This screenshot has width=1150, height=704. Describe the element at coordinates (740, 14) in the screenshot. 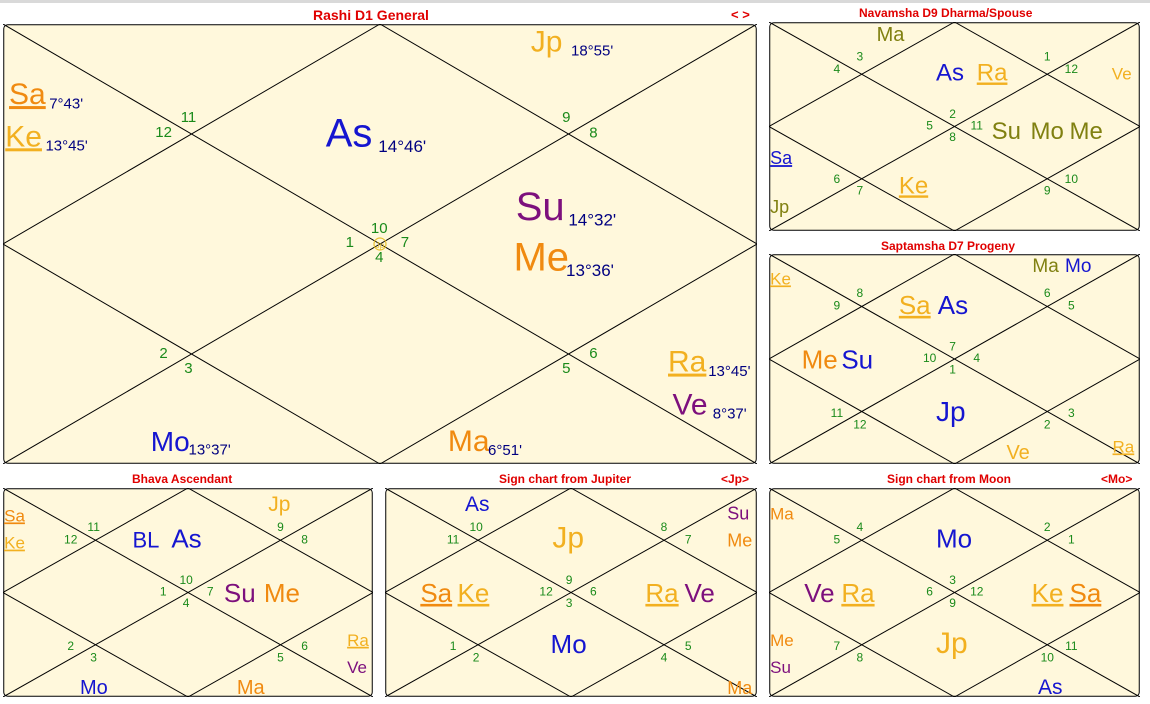

I see `rashi-chart-nav: < >` at that location.